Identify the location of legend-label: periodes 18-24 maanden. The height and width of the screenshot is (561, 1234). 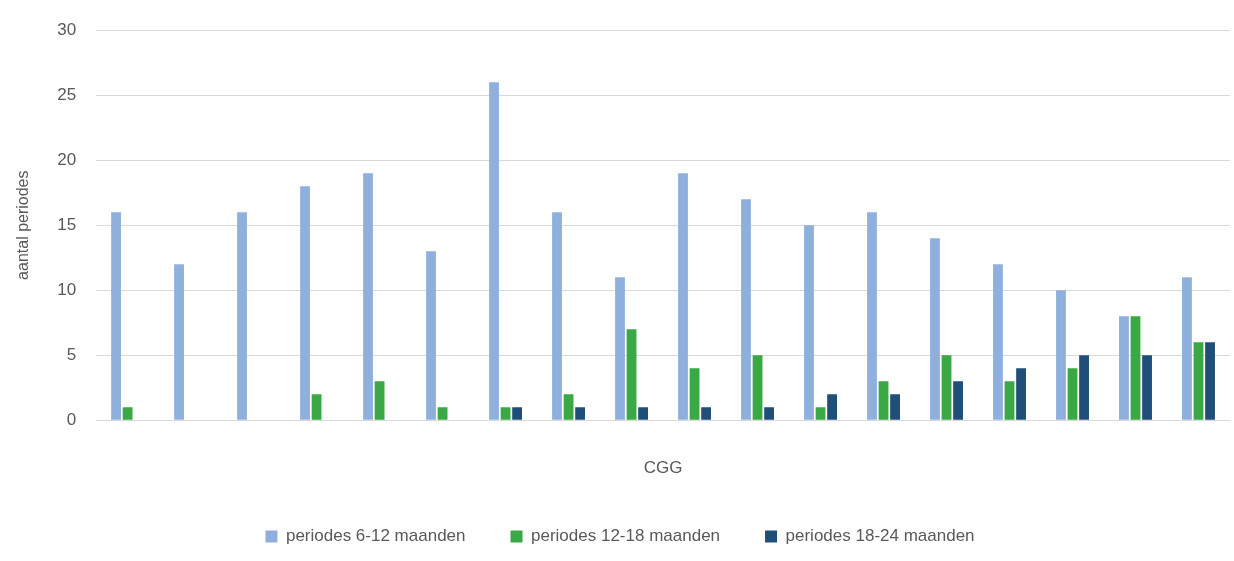
(880, 536).